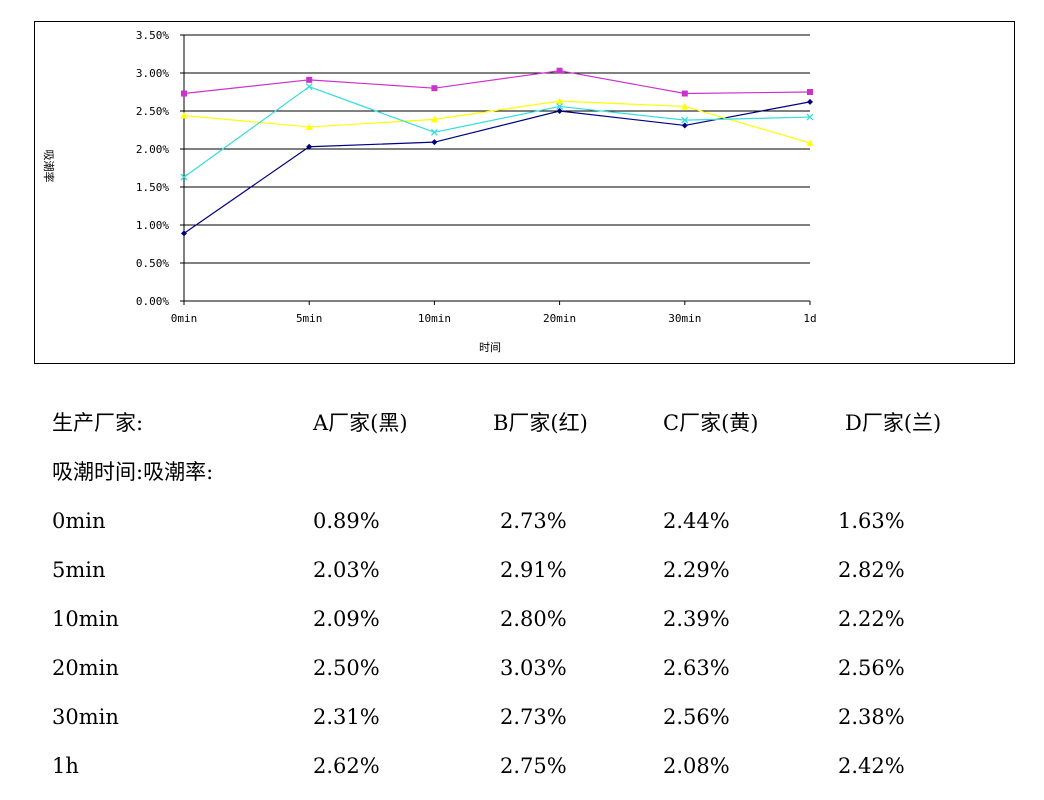  What do you see at coordinates (152, 301) in the screenshot?
I see `y-tick-label: 0.00%` at bounding box center [152, 301].